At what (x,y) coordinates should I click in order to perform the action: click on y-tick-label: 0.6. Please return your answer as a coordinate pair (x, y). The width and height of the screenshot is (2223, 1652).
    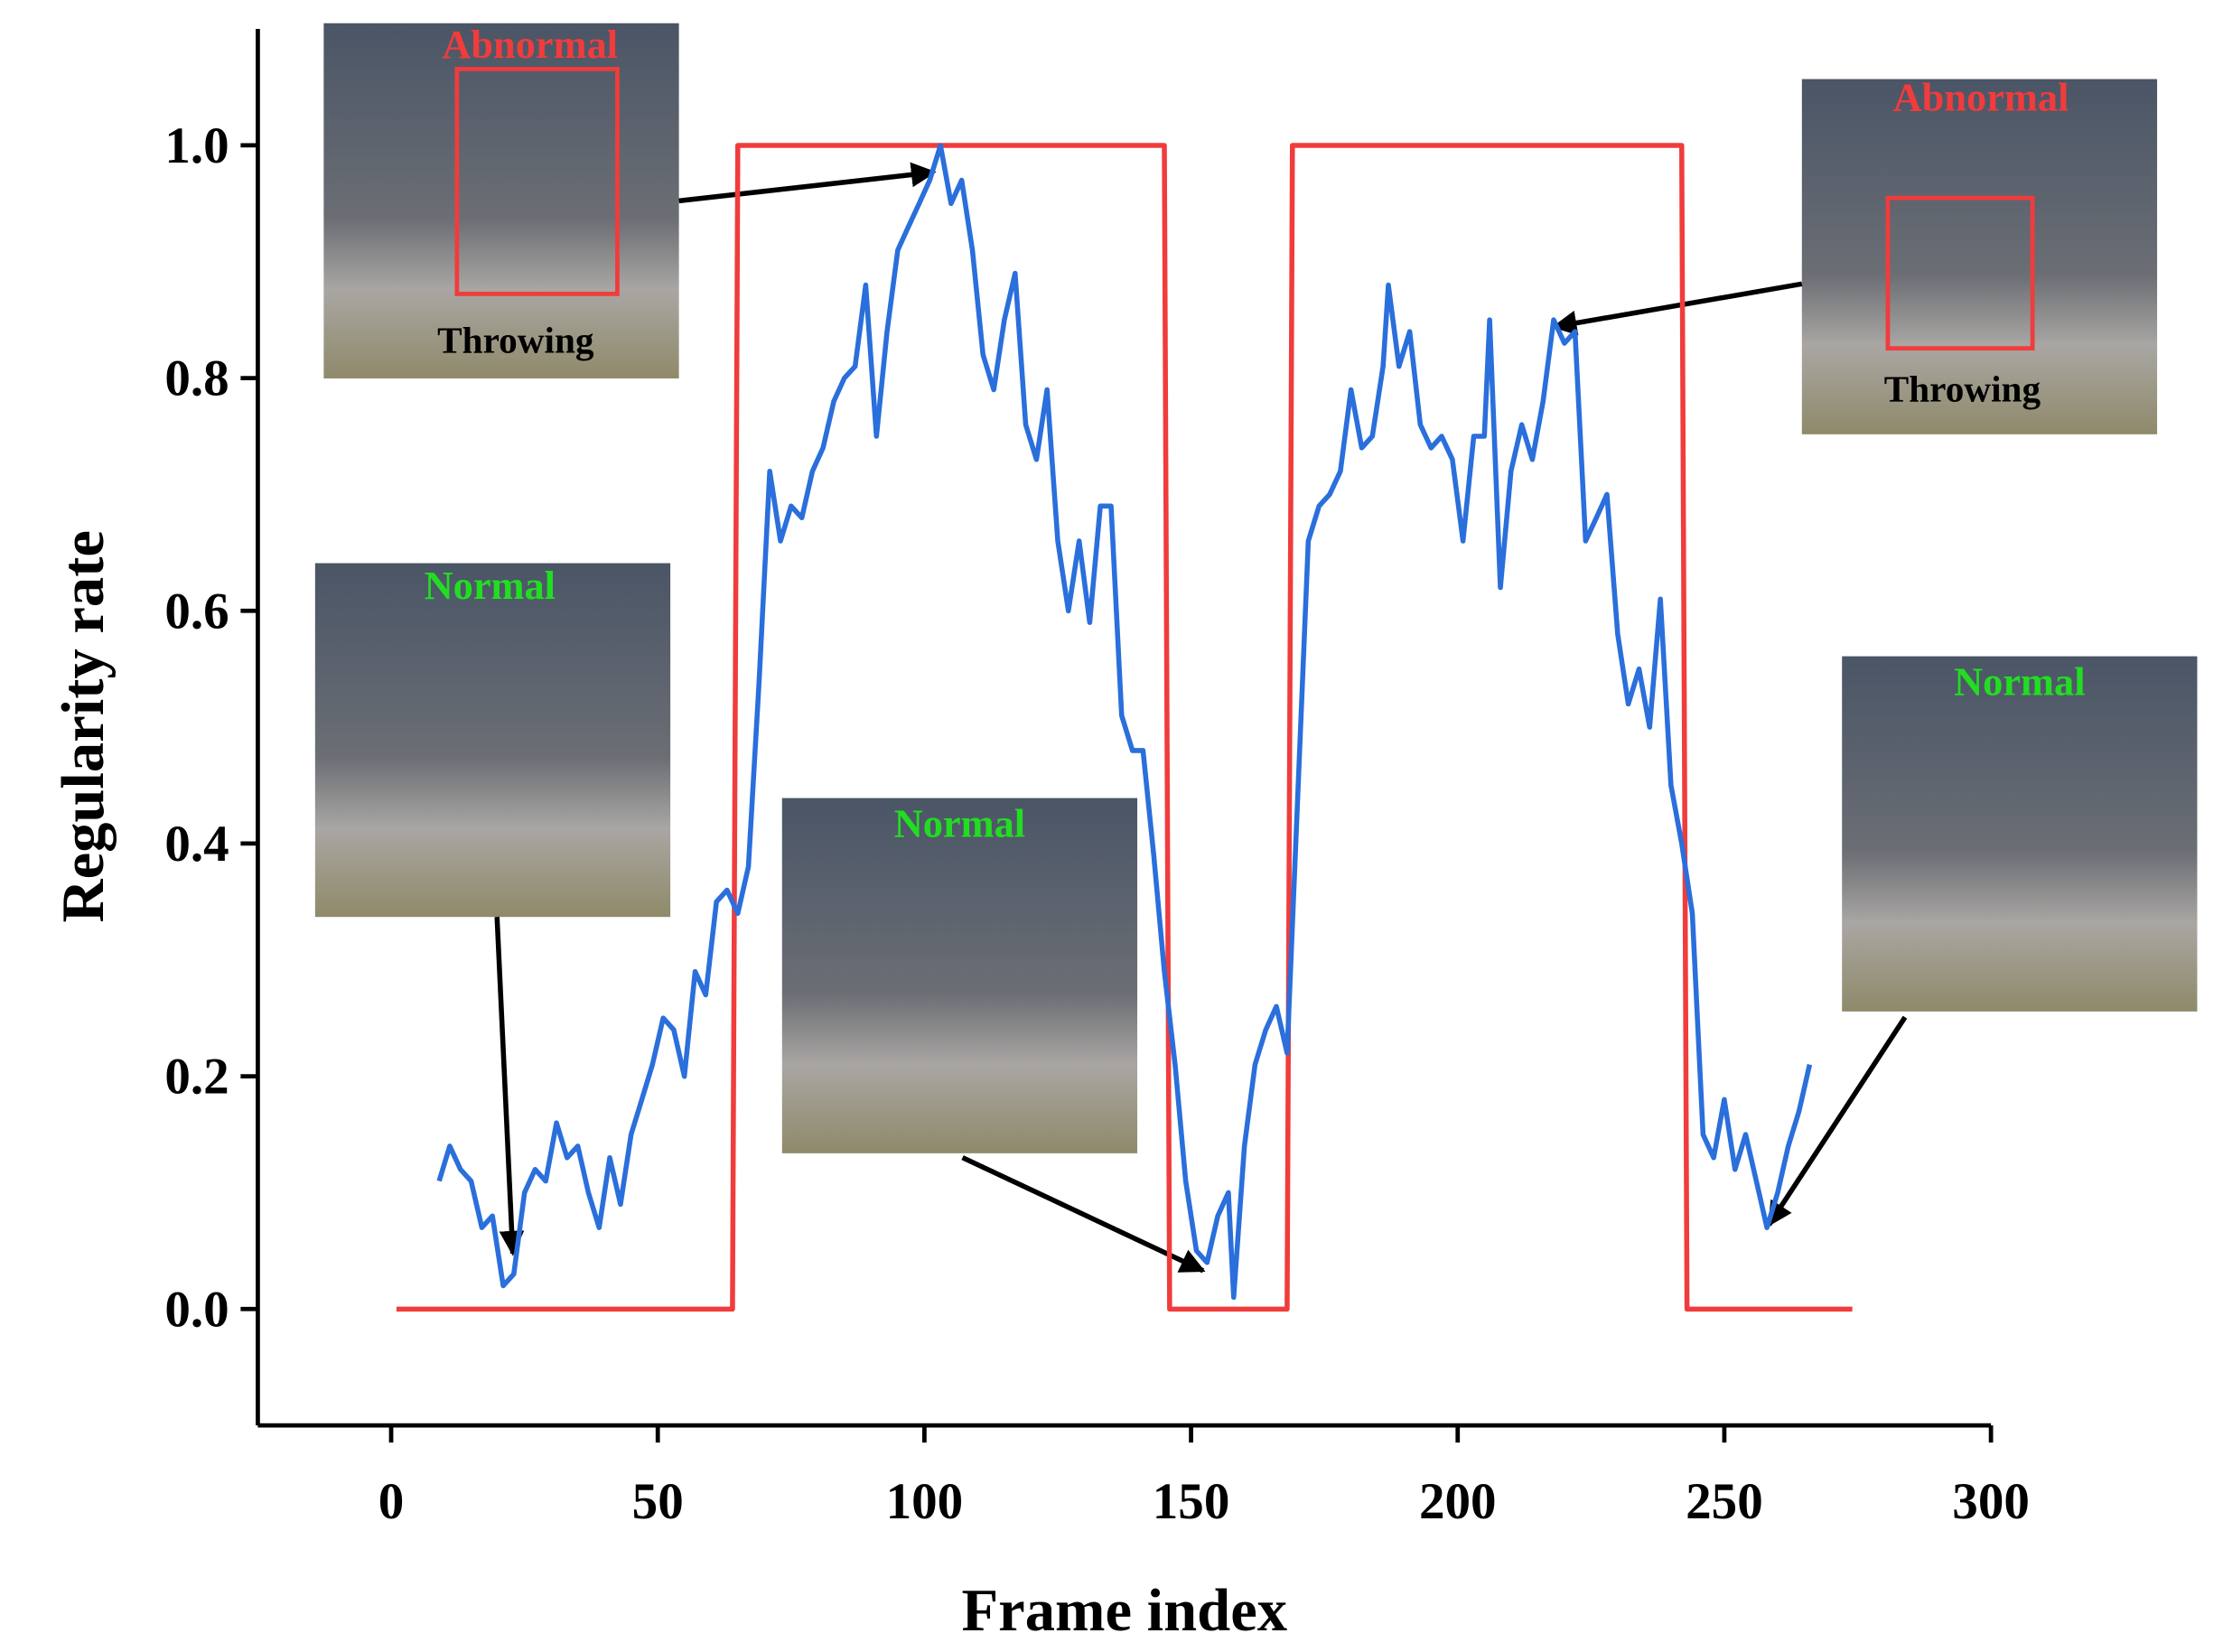
    Looking at the image, I should click on (196, 611).